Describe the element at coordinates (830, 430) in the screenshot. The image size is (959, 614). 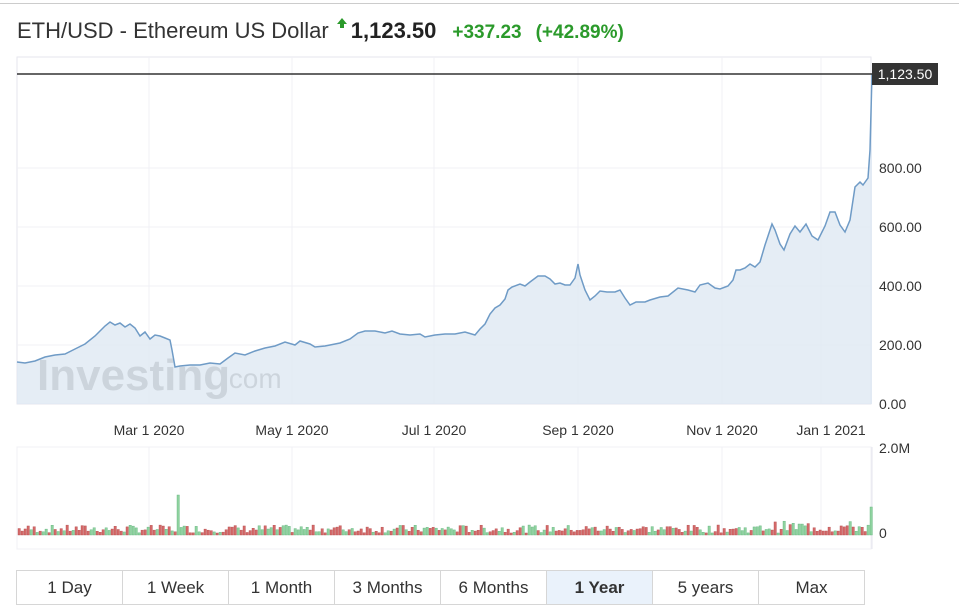
I see `x-axis-label: Jan 1 2021` at that location.